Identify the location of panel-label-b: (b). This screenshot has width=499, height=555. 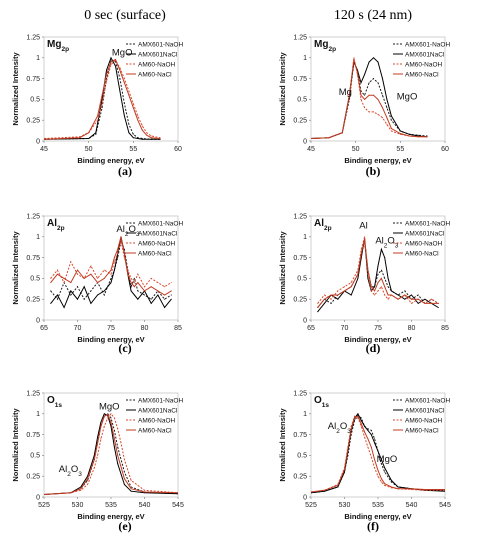
(373, 171).